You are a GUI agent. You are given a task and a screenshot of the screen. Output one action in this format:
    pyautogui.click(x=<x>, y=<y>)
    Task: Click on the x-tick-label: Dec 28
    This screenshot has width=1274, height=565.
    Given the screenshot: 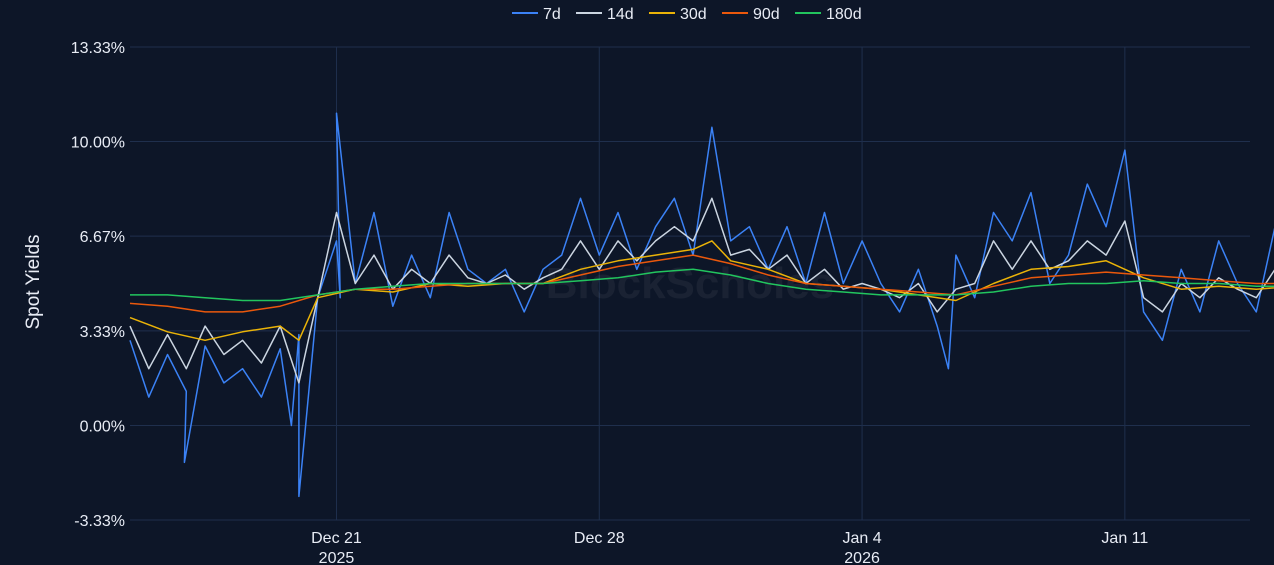 What is the action you would take?
    pyautogui.click(x=599, y=538)
    